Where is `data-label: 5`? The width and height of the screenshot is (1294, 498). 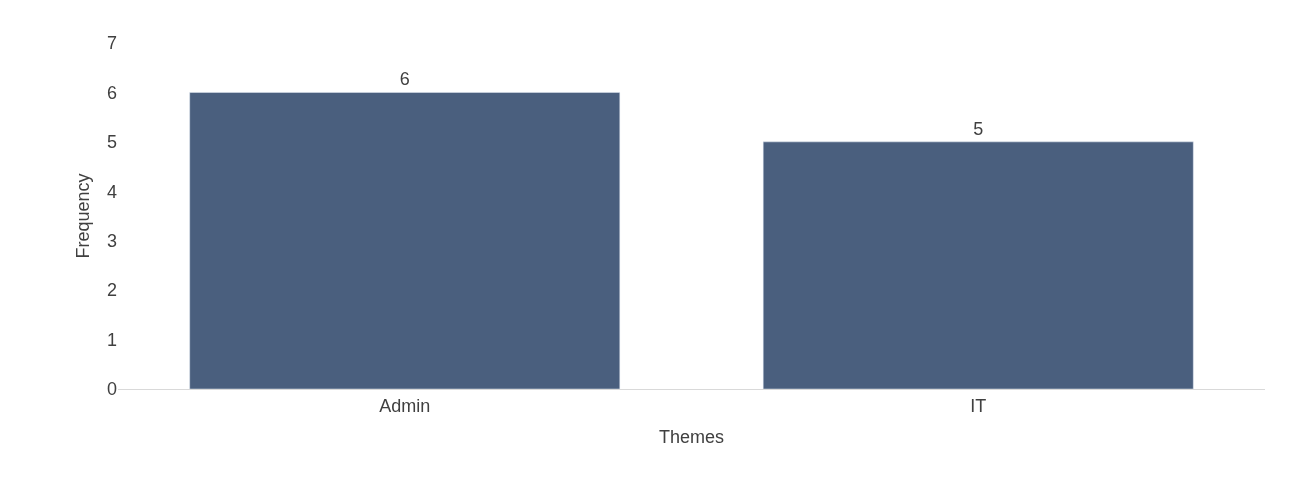 data-label: 5 is located at coordinates (978, 128).